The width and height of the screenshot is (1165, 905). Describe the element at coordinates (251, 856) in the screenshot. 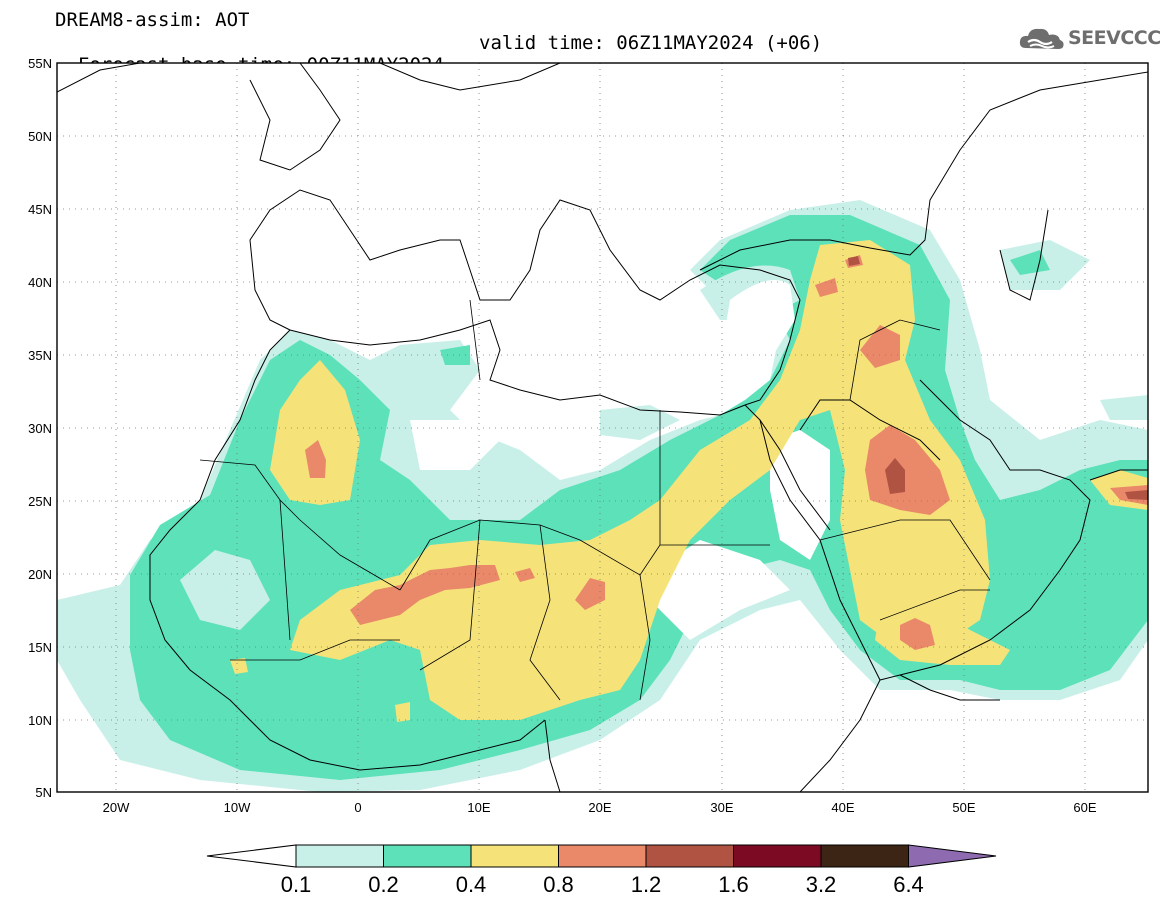

I see `colorbar-low-arrow` at that location.